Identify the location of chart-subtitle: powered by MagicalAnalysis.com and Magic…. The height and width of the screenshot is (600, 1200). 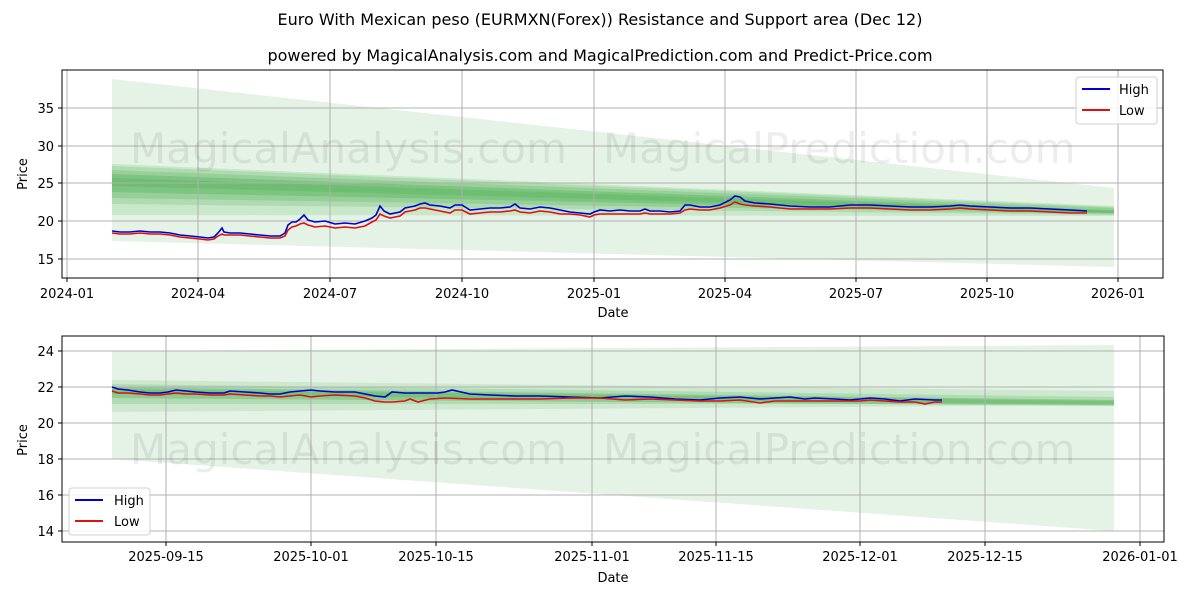
(600, 55).